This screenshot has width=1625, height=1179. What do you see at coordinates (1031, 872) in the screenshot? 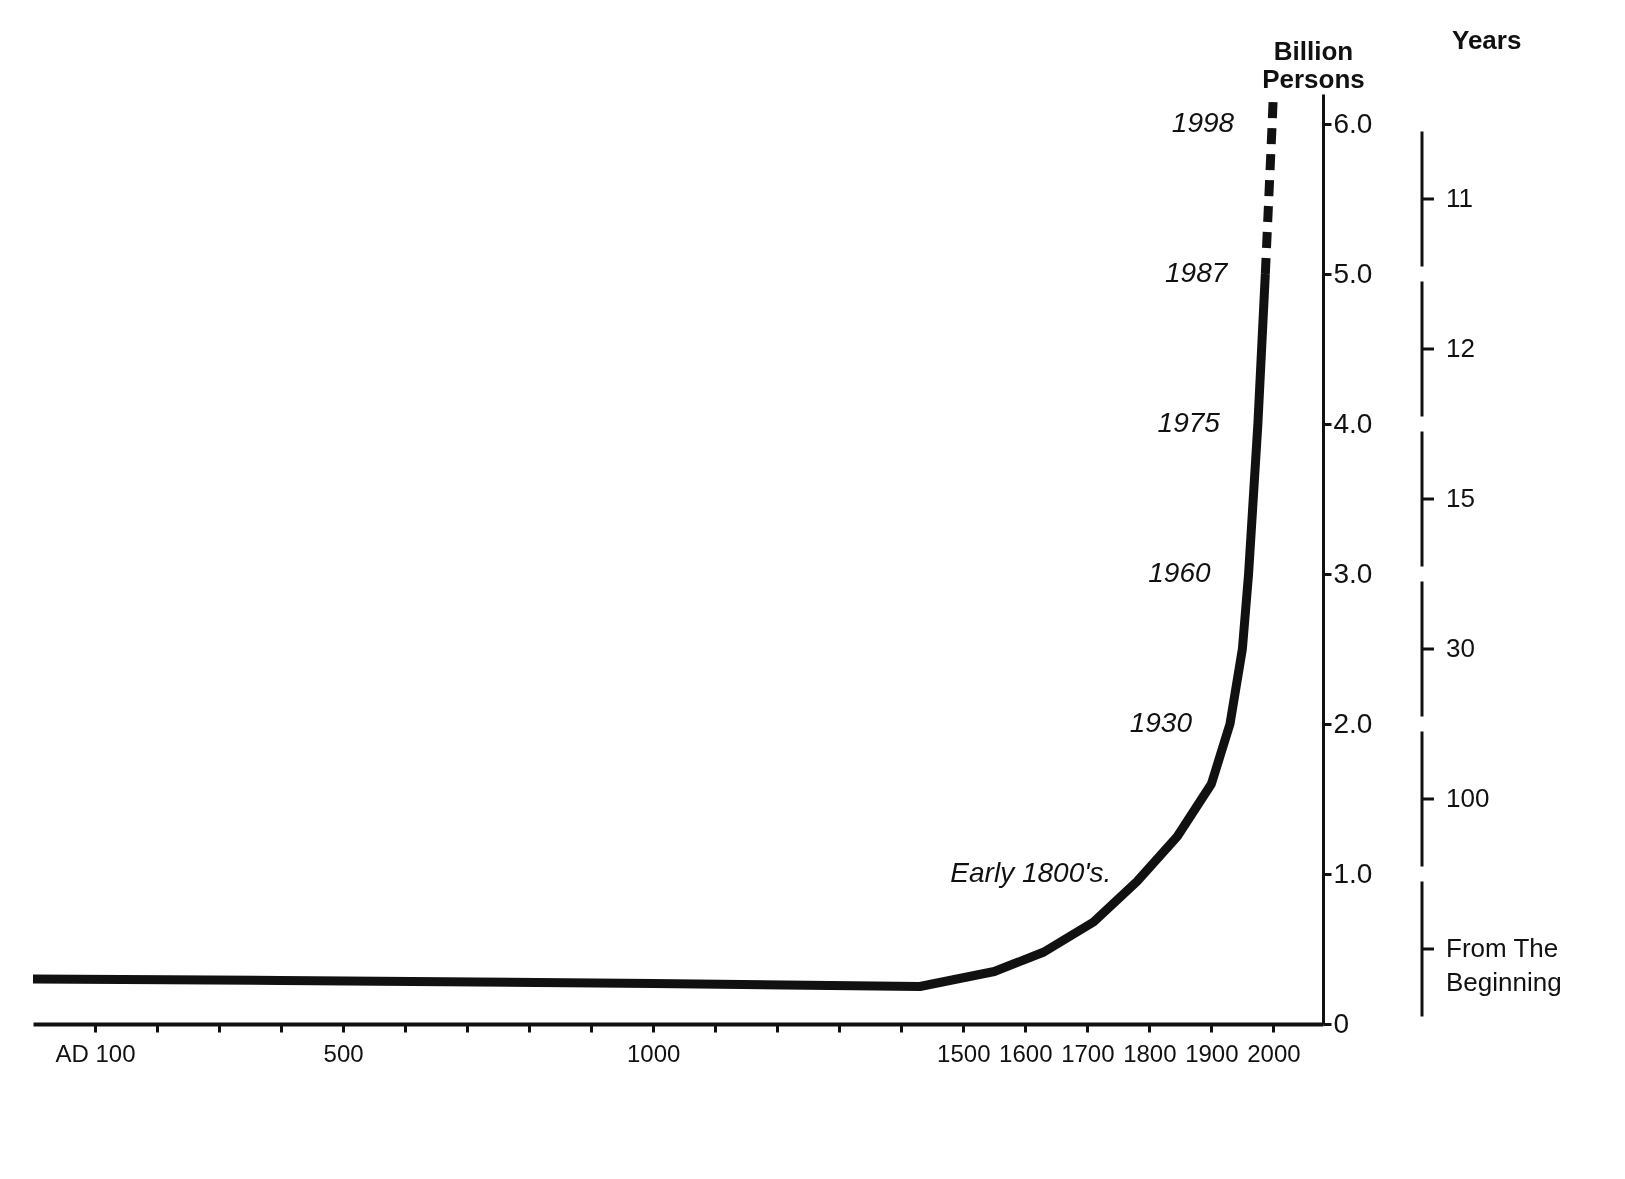
I see `annotation: Early 1800's.` at bounding box center [1031, 872].